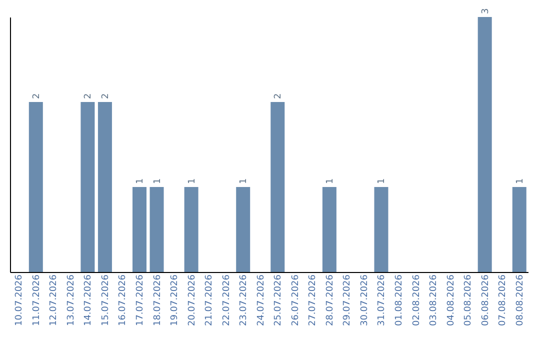 This screenshot has width=540, height=340. I want to click on data-label: 3, so click(485, 11).